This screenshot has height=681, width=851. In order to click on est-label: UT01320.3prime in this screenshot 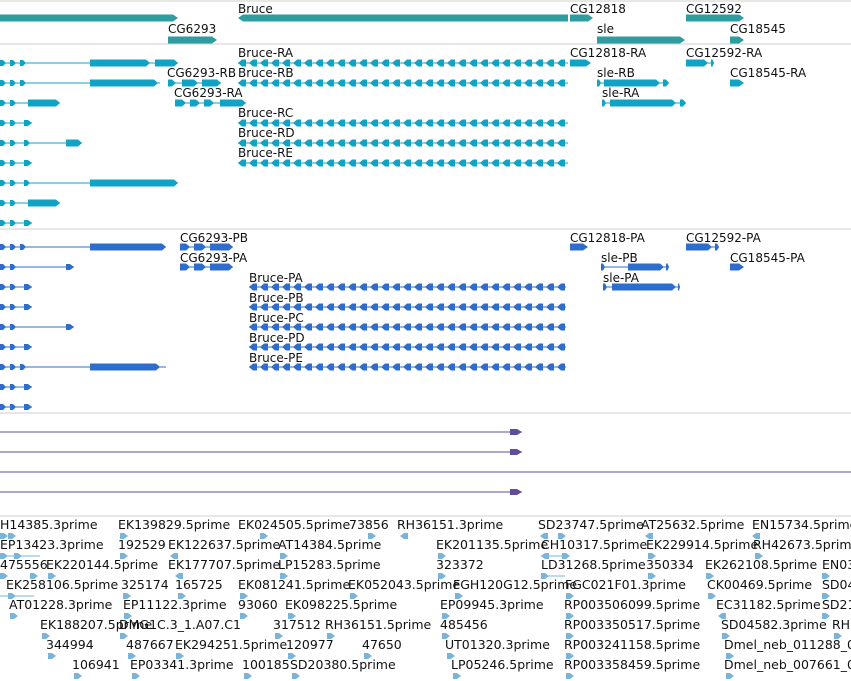, I will do `click(497, 644)`.